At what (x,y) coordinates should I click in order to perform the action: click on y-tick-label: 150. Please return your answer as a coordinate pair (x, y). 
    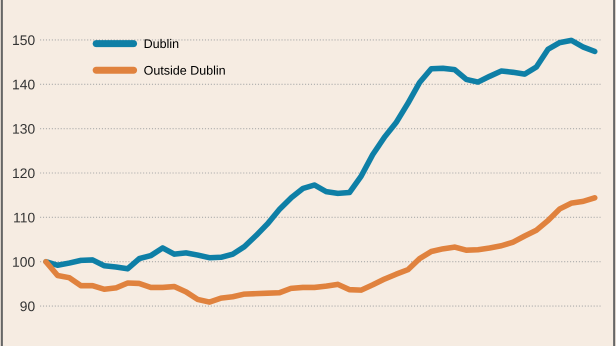
    Looking at the image, I should click on (24, 40).